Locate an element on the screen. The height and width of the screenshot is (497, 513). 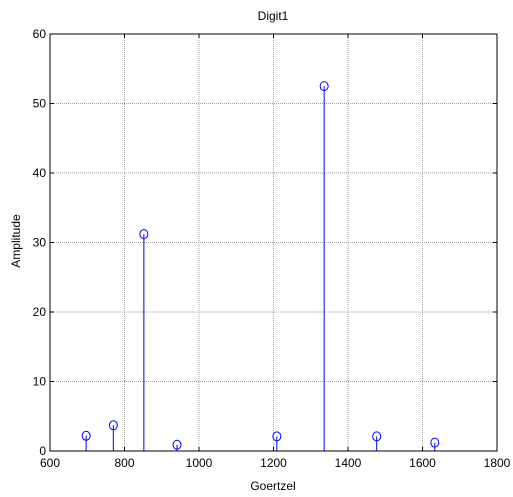
x-axis-label: Goertzel is located at coordinates (272, 486).